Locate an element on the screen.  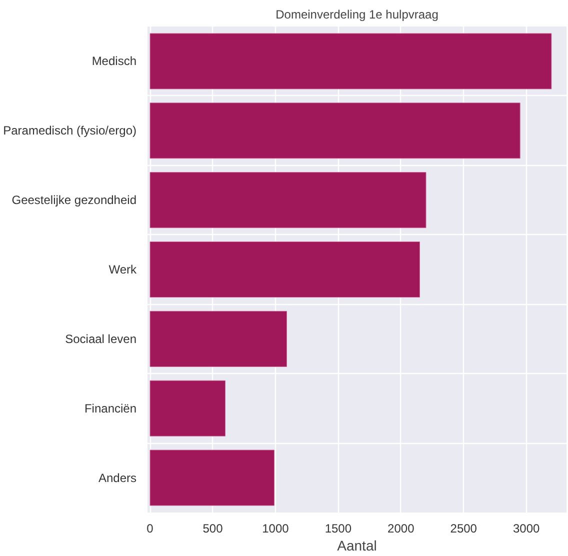
chart-title: Domeinverdeling 1e hulpvraag is located at coordinates (357, 15).